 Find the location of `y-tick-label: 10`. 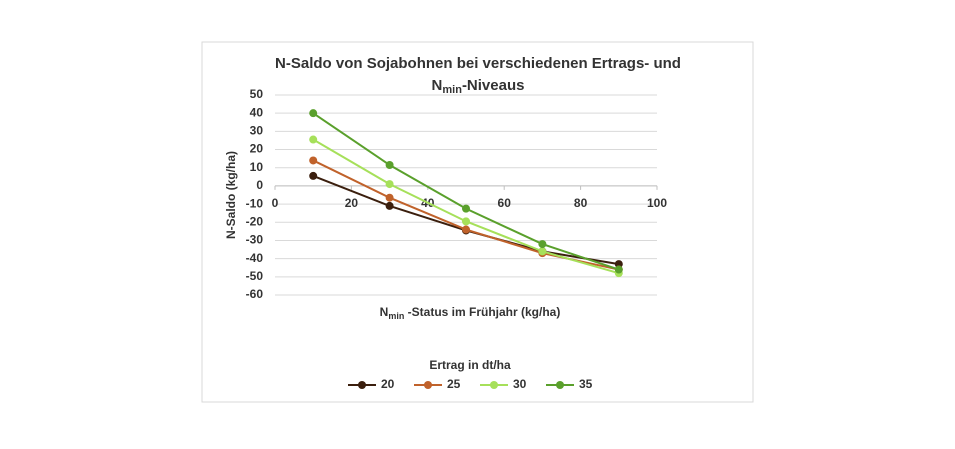

y-tick-label: 10 is located at coordinates (257, 167).